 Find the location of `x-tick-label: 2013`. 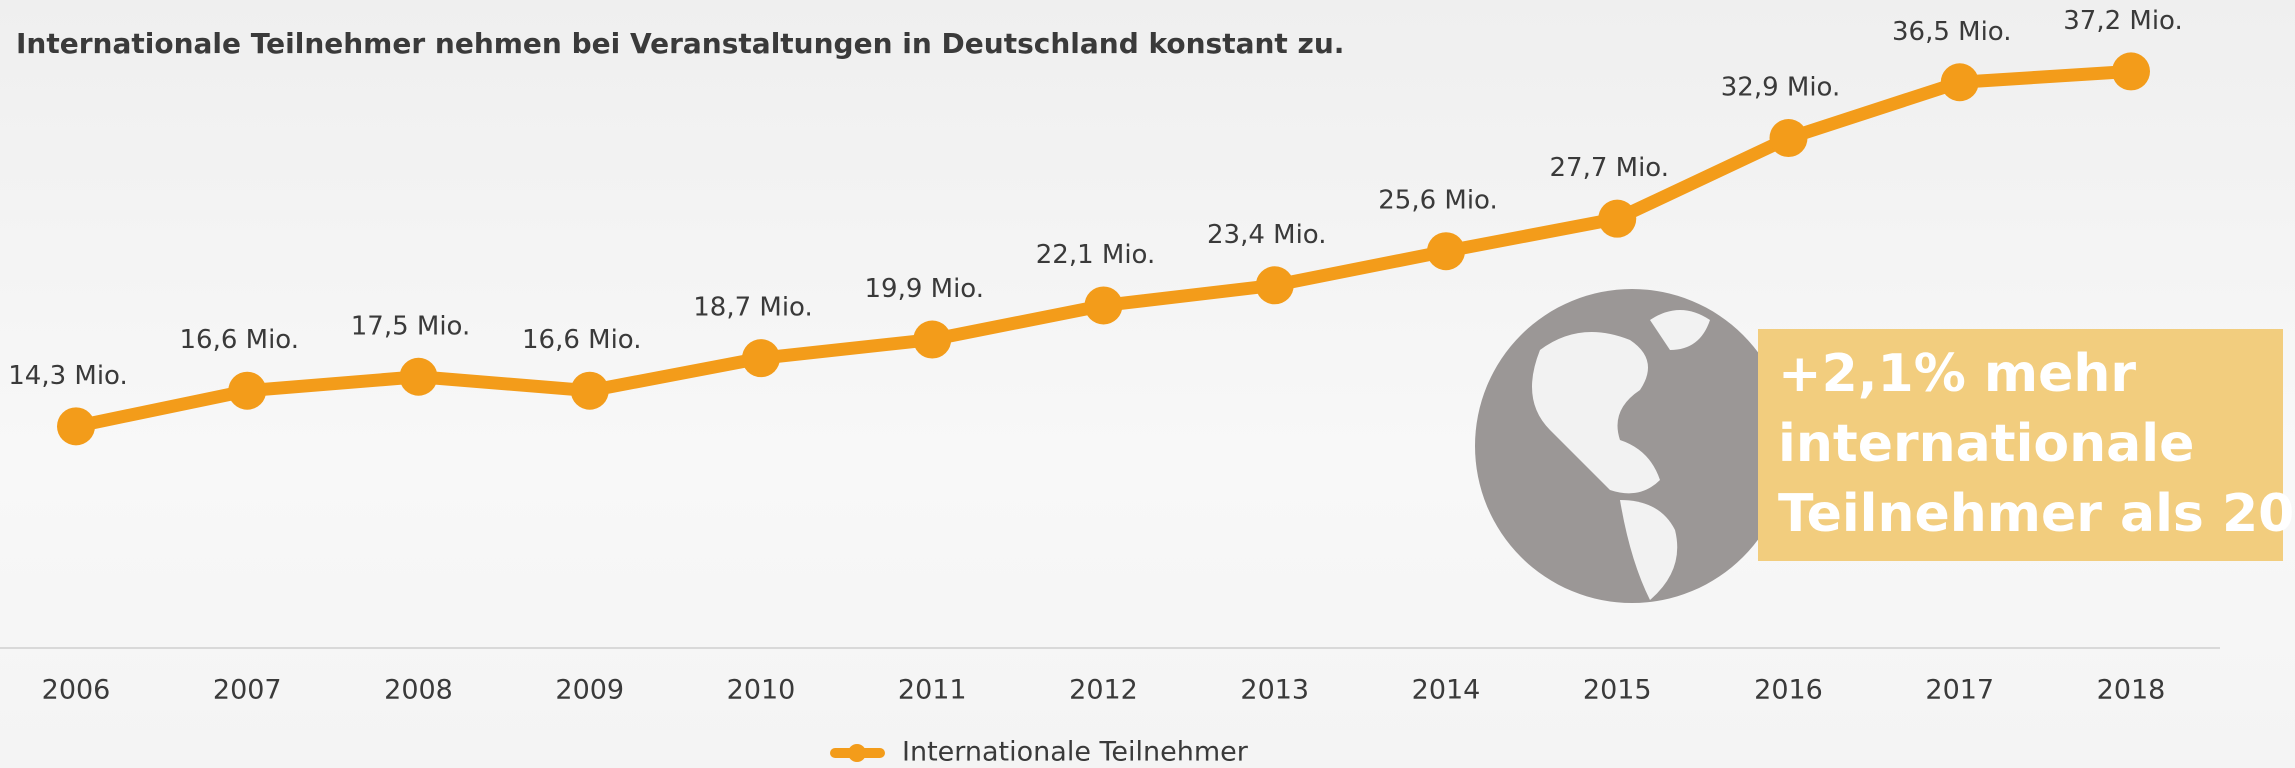

x-tick-label: 2013 is located at coordinates (1274, 690).